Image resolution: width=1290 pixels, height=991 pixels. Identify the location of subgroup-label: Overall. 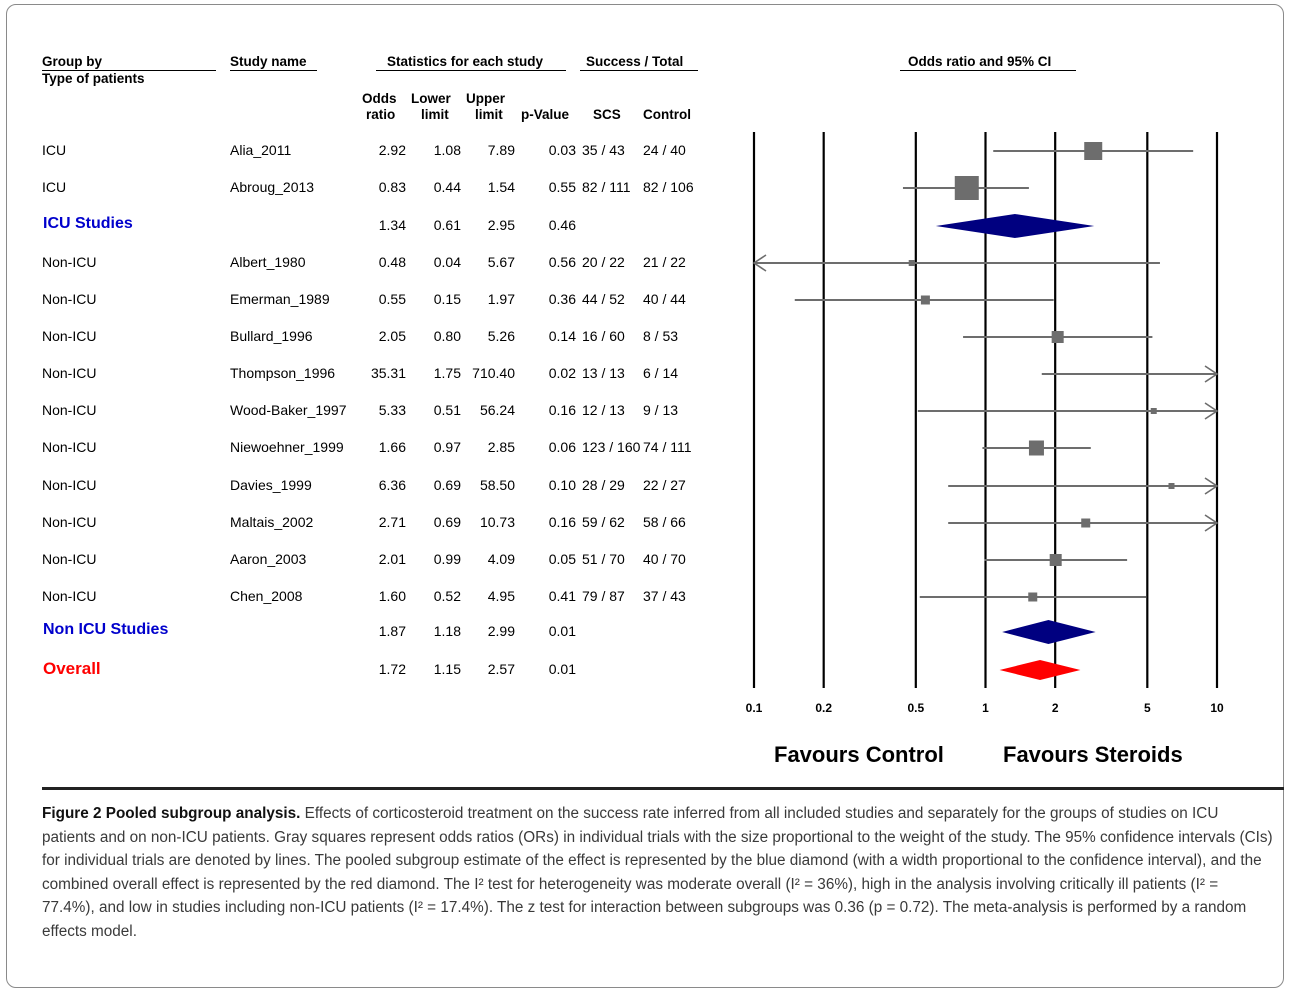
(72, 668).